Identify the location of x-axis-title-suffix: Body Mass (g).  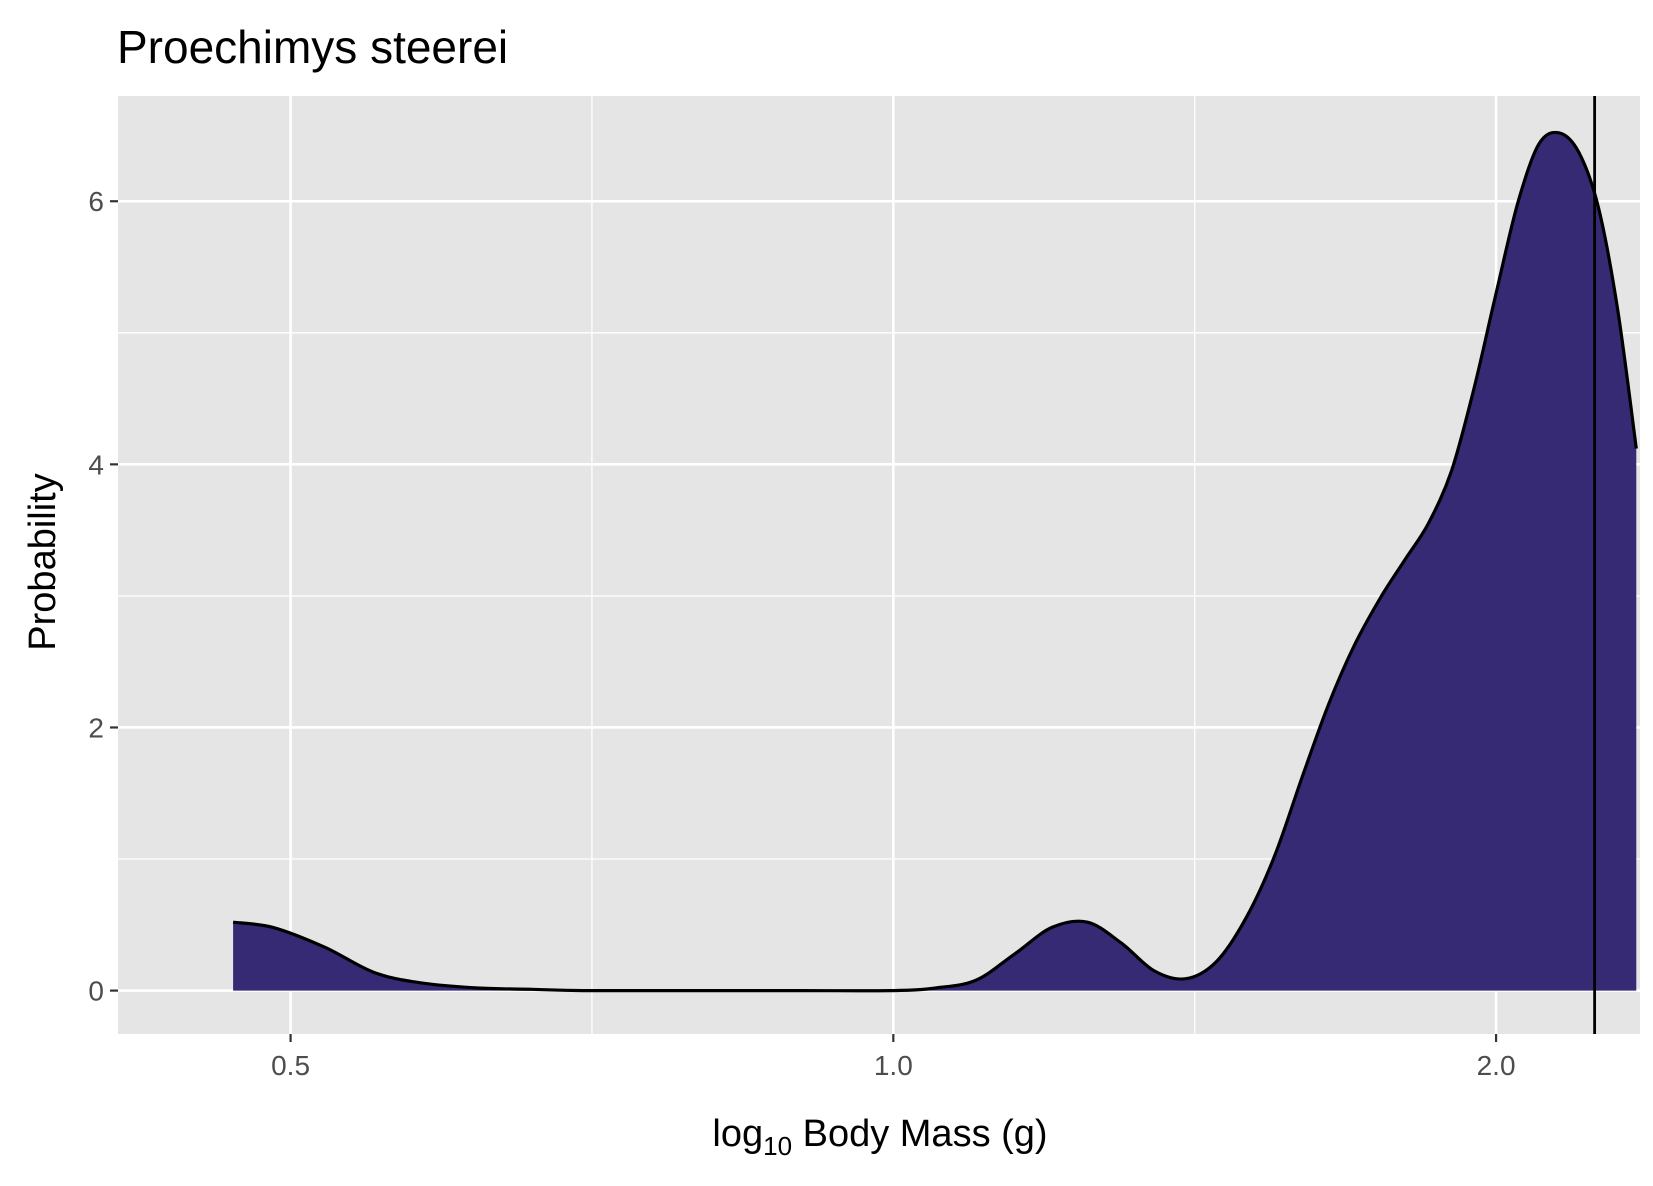
(920, 1134).